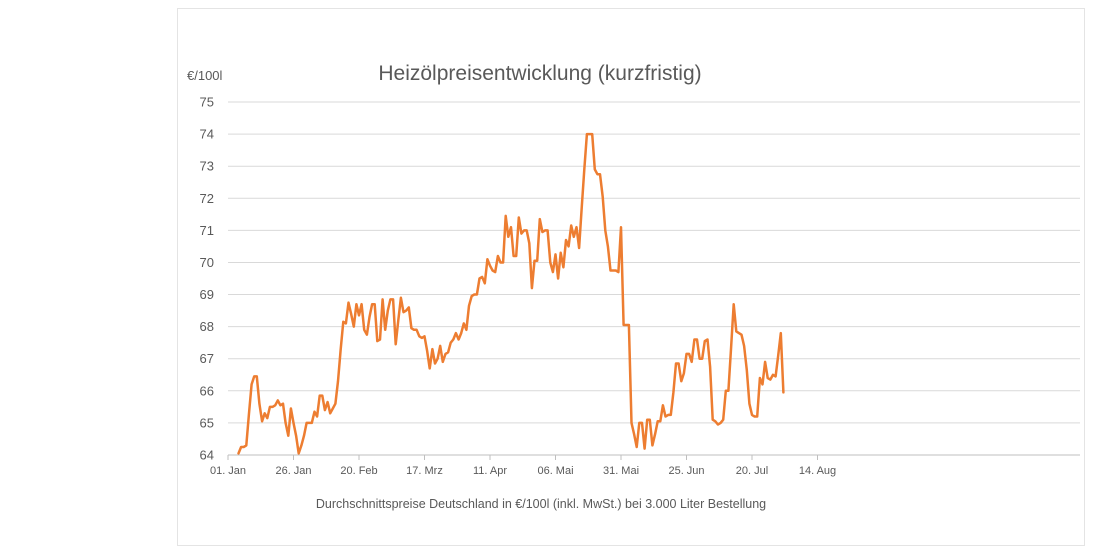 The height and width of the screenshot is (557, 1094). I want to click on x-tick-label: 06. Mai, so click(555, 471).